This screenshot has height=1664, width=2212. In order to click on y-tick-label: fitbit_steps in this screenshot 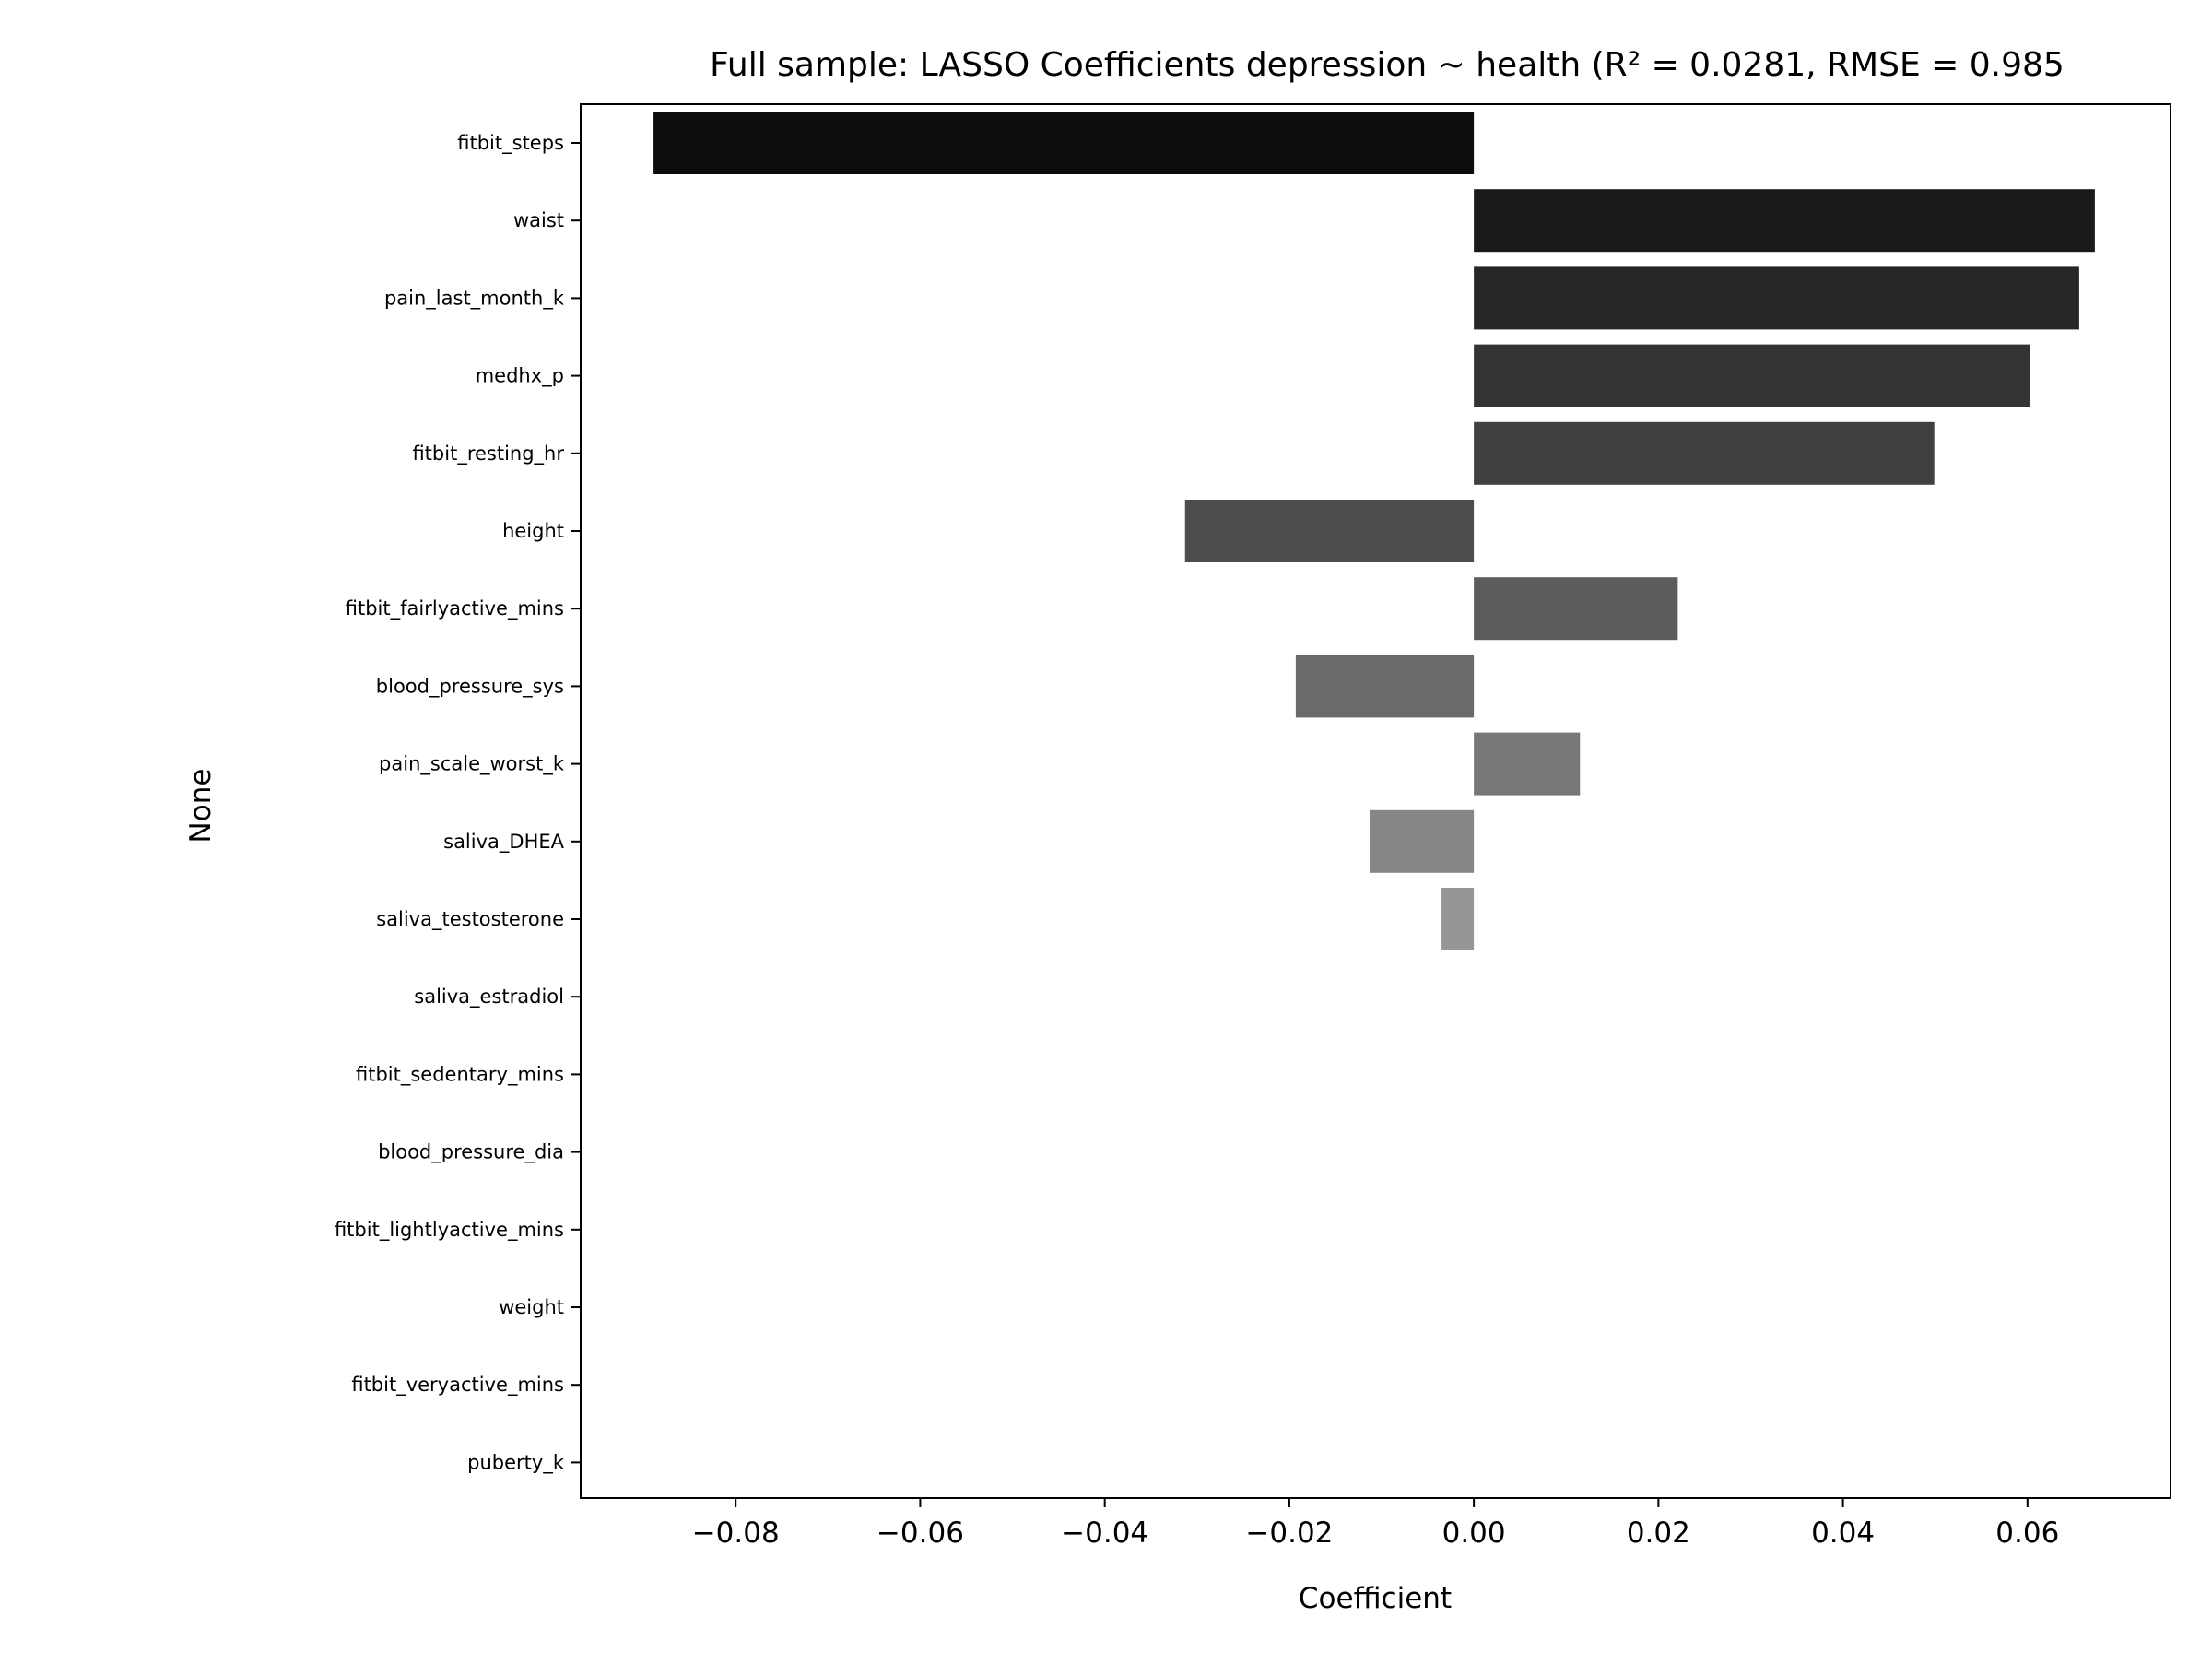, I will do `click(510, 143)`.